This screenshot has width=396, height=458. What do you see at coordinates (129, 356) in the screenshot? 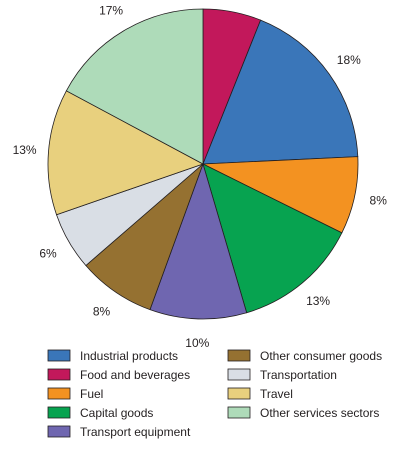
I see `legend-label-industrial-products: Industrial products` at bounding box center [129, 356].